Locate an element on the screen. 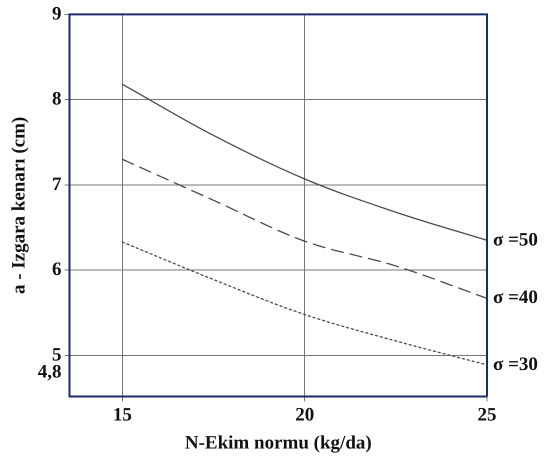 This screenshot has height=463, width=559. x-axis-title: N-Ekim normu (kg/da) is located at coordinates (278, 443).